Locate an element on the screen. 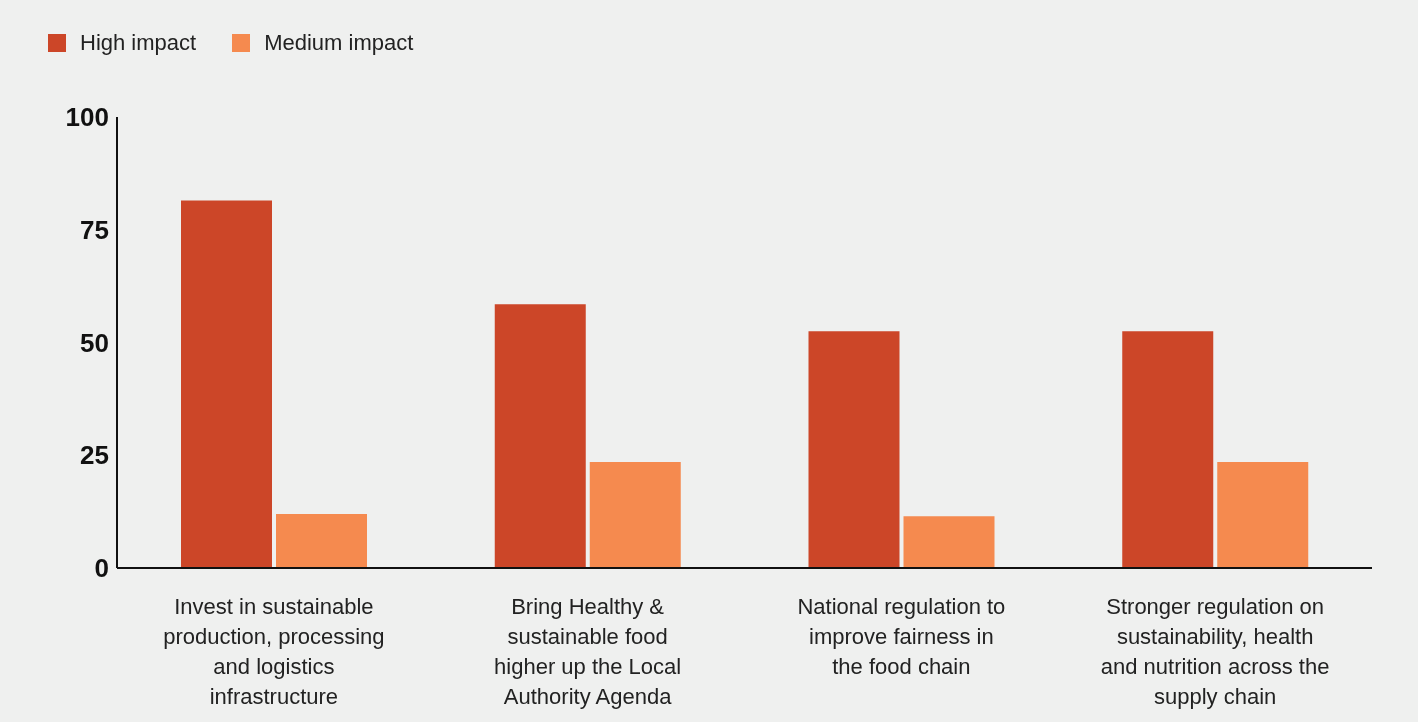 The image size is (1418, 722). x-tick-label: Bring Healthy & sustainable food higher up the Local Authority Agenda is located at coordinates (588, 651).